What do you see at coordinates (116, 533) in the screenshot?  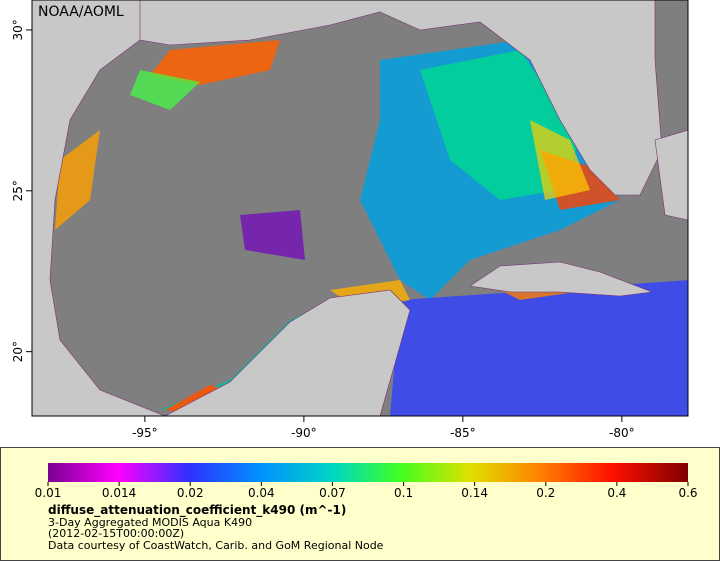 I see `legend-line: (2012-02-15T00:00:00Z)` at bounding box center [116, 533].